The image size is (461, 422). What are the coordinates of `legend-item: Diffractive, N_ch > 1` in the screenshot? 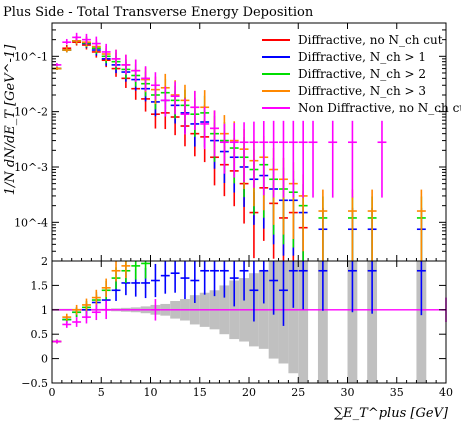 It's located at (344, 57).